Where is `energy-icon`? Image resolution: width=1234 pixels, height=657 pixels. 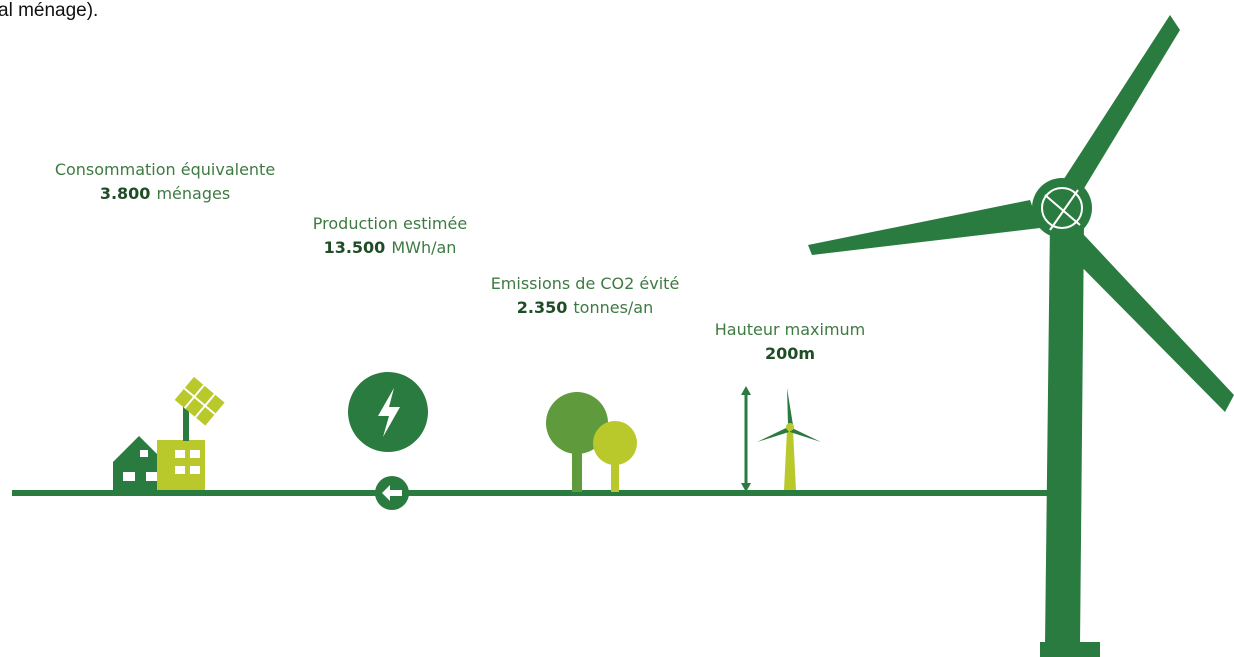
energy-icon is located at coordinates (388, 412).